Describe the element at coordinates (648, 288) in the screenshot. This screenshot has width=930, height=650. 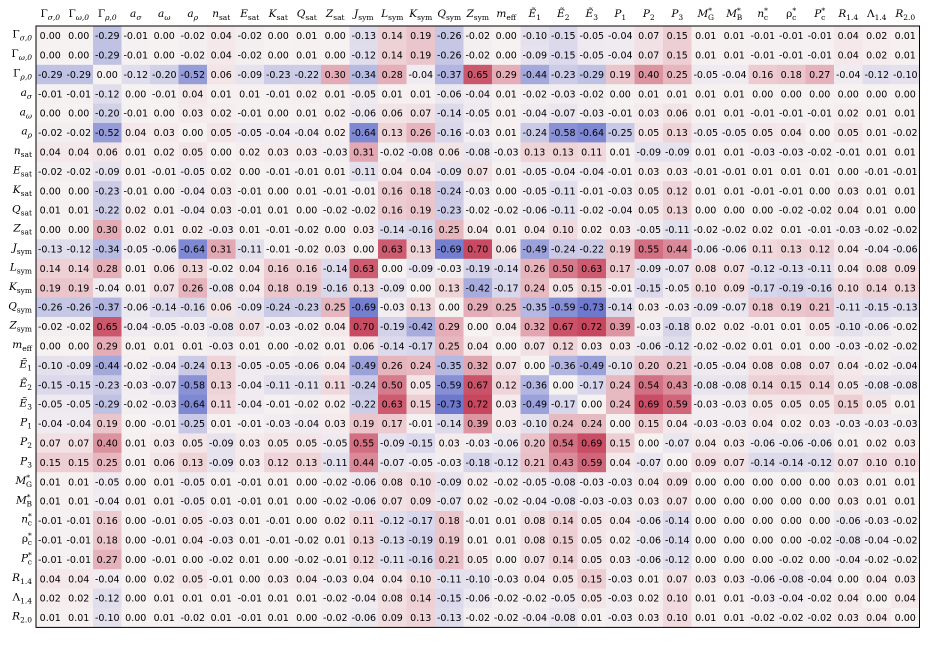
I see `cell-value-label: -0.15` at that location.